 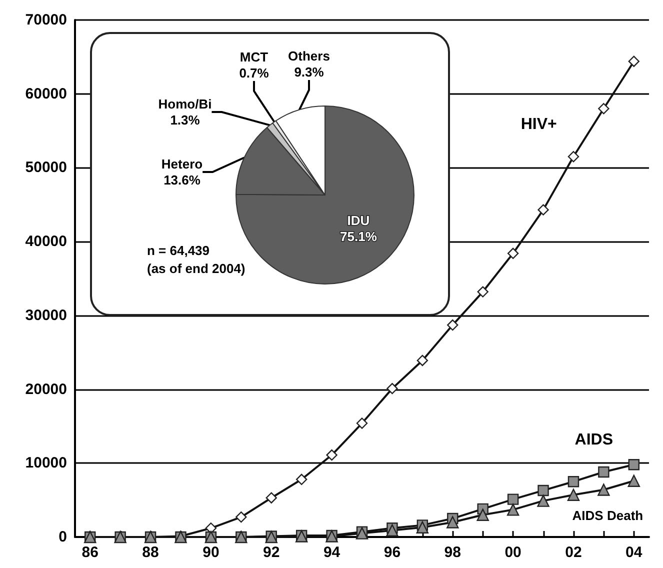 I want to click on data-label: 13.6%, so click(x=182, y=180).